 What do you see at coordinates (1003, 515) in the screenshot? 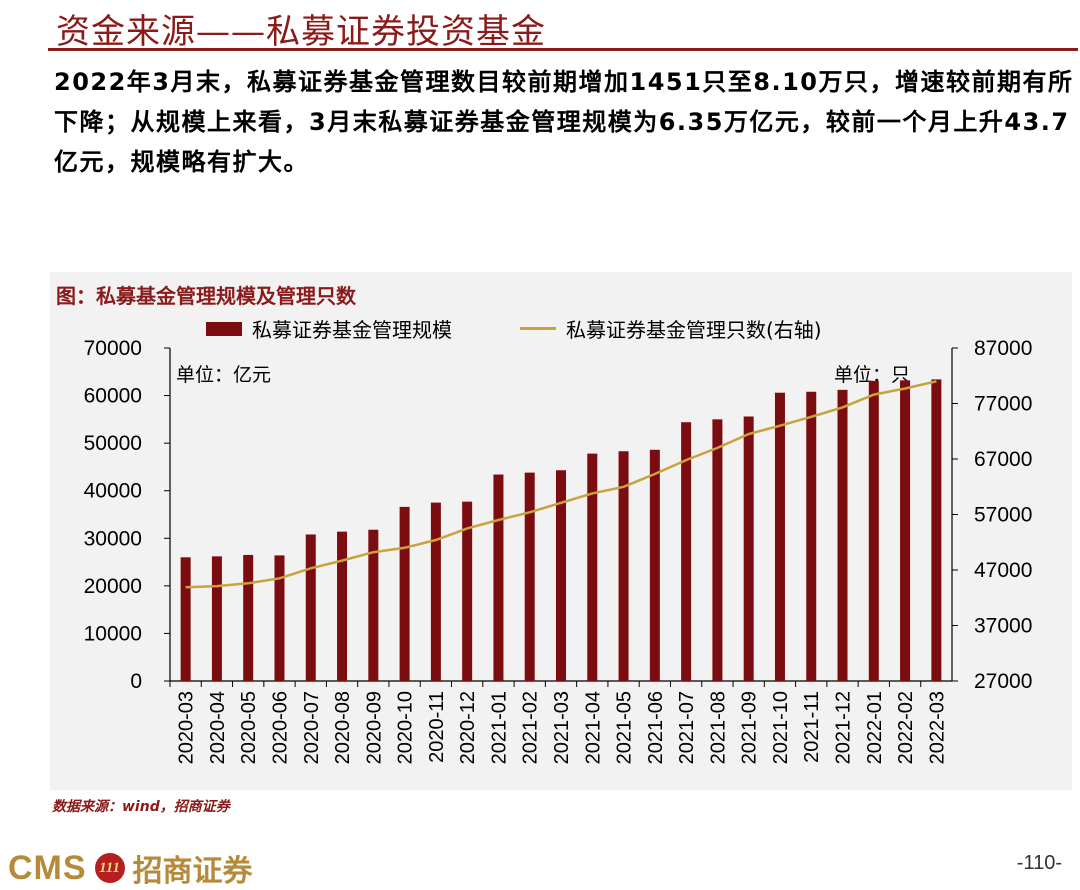
I see `y-right-tick-label: 57000` at bounding box center [1003, 515].